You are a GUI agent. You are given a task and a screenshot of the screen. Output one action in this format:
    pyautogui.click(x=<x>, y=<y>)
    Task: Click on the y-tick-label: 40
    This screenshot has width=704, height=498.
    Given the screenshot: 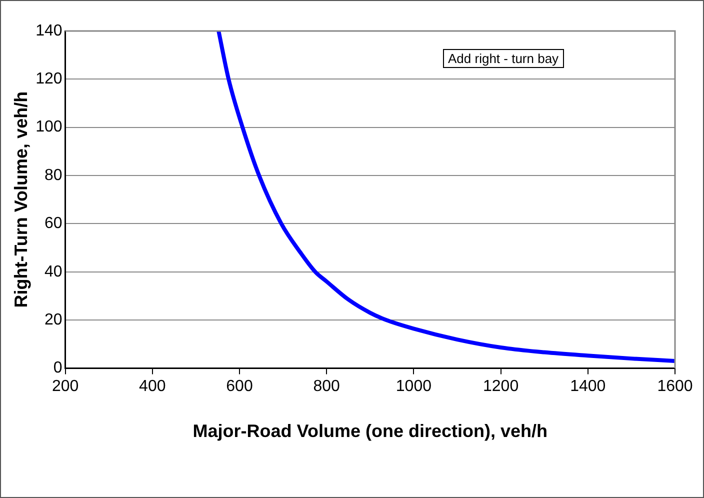 What is the action you would take?
    pyautogui.click(x=53, y=271)
    